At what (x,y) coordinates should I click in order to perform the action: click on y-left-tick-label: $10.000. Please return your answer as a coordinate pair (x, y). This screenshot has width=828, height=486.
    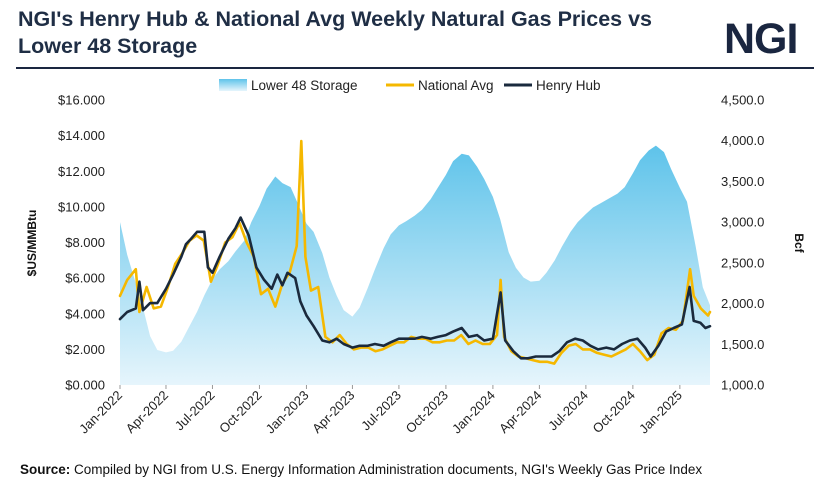
    Looking at the image, I should click on (81, 206).